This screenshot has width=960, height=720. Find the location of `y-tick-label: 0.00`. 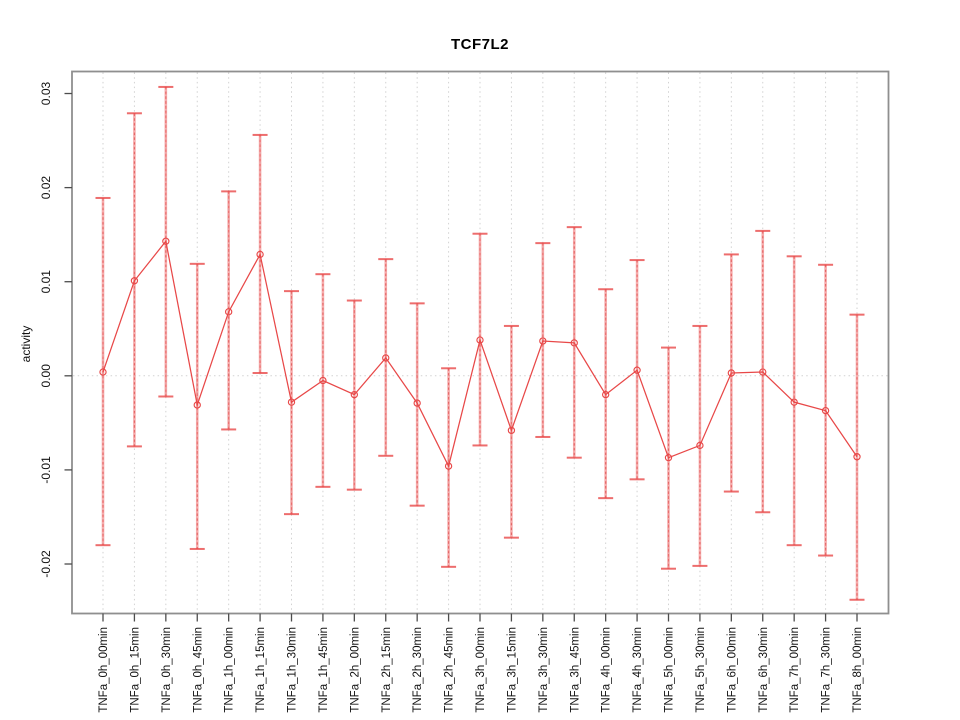

y-tick-label: 0.00 is located at coordinates (46, 376).